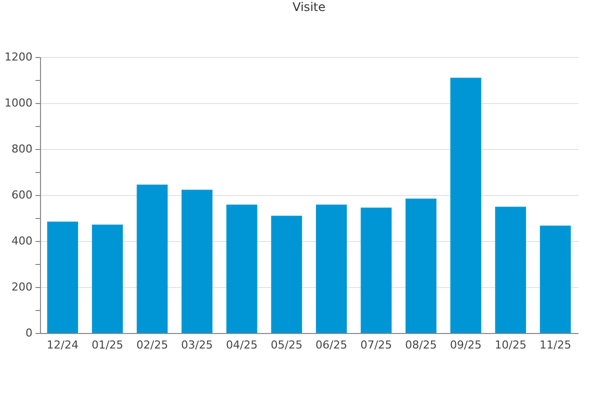 This screenshot has width=600, height=400. What do you see at coordinates (466, 345) in the screenshot?
I see `x-tick-label: 09/25` at bounding box center [466, 345].